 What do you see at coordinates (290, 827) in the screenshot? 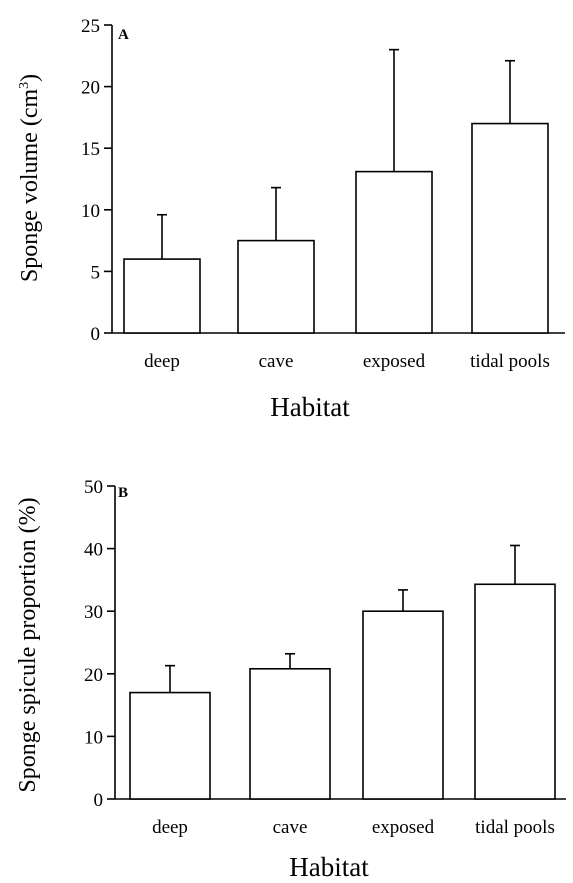
I see `x-tick-label-b: cave` at bounding box center [290, 827].